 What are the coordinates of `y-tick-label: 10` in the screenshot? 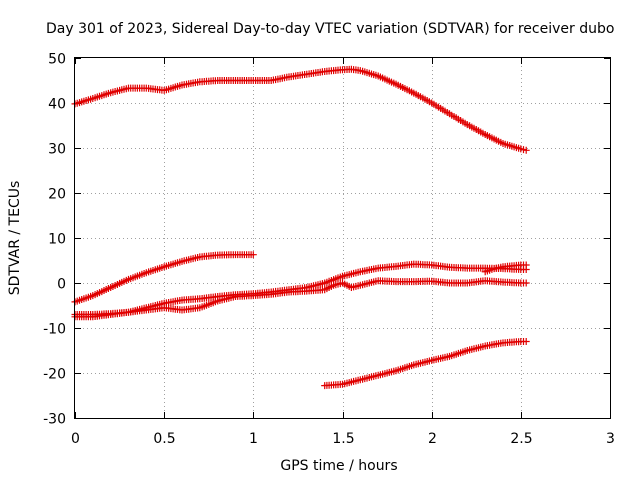 It's located at (57, 240).